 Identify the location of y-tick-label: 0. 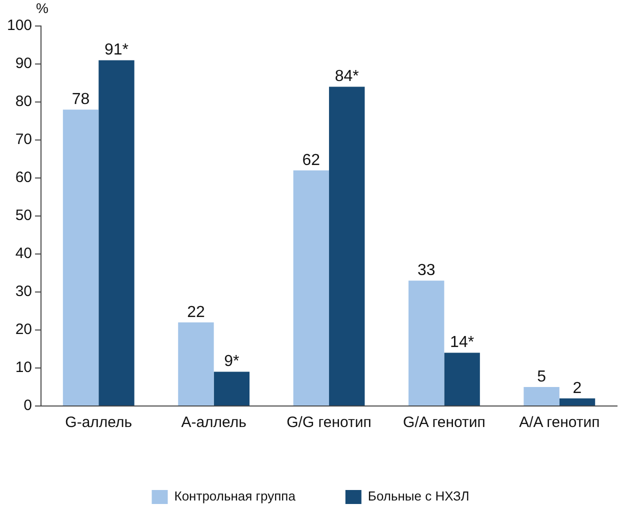
(28, 405).